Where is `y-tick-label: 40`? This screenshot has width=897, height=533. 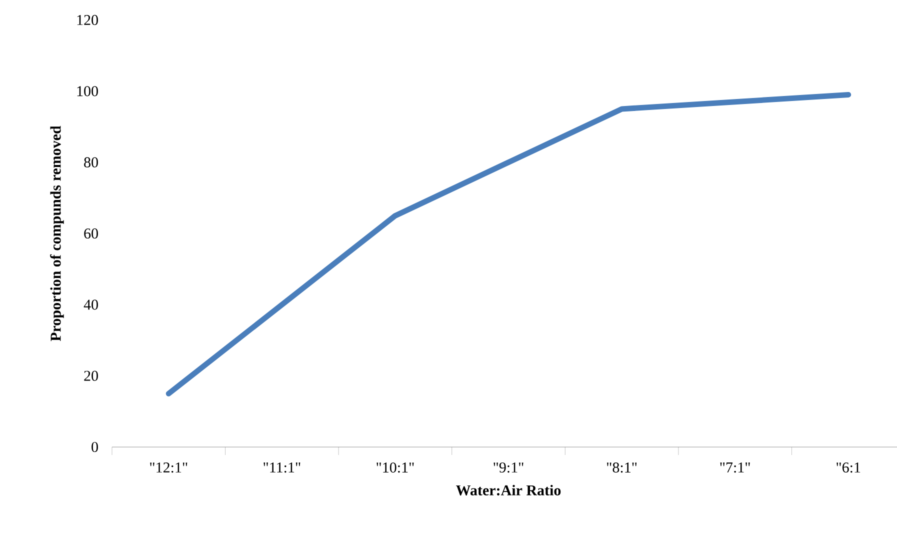 y-tick-label: 40 is located at coordinates (91, 305).